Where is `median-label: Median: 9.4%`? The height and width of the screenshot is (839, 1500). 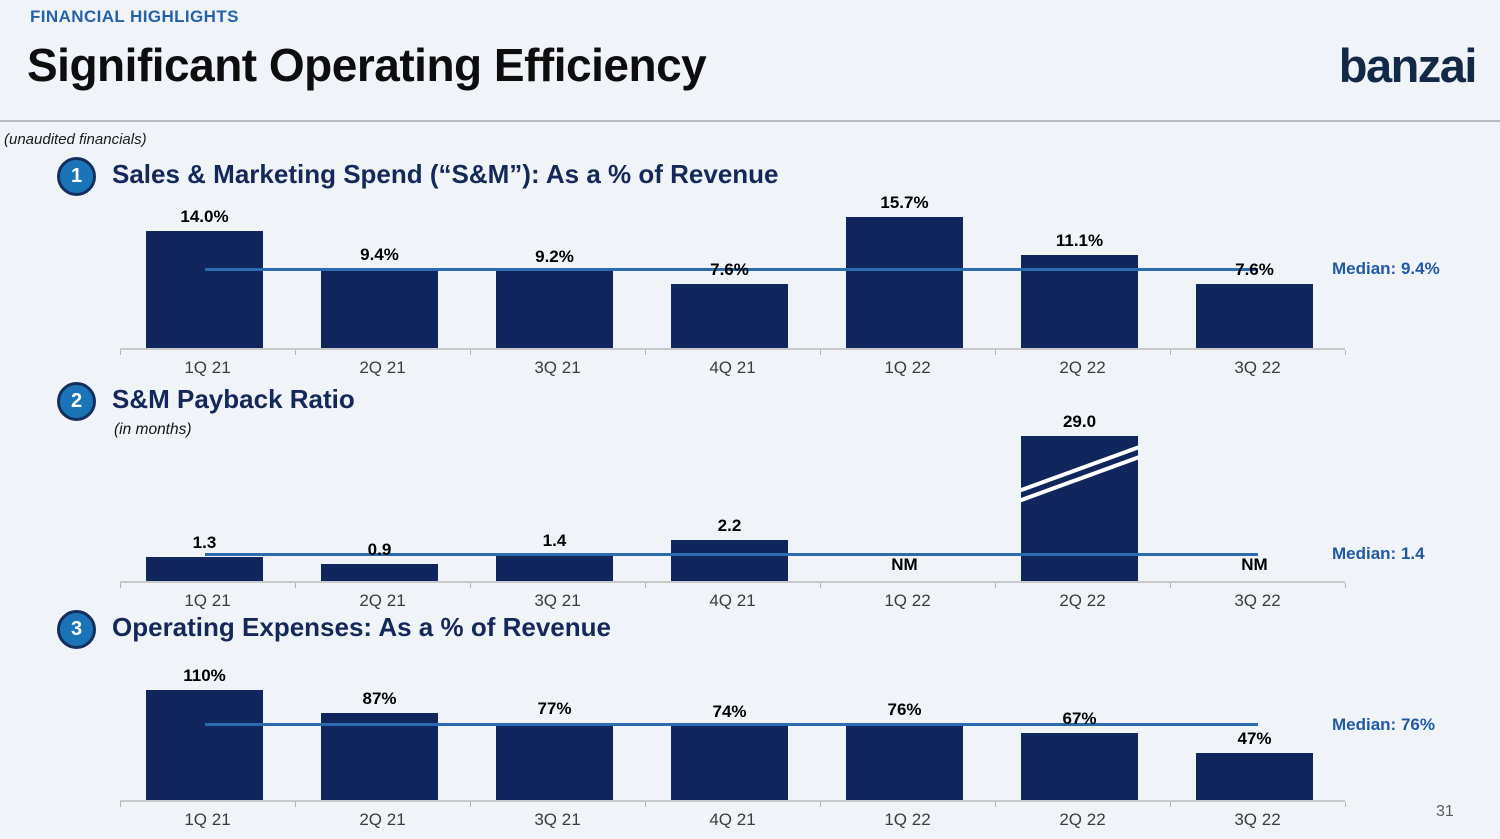 median-label: Median: 9.4% is located at coordinates (1386, 268).